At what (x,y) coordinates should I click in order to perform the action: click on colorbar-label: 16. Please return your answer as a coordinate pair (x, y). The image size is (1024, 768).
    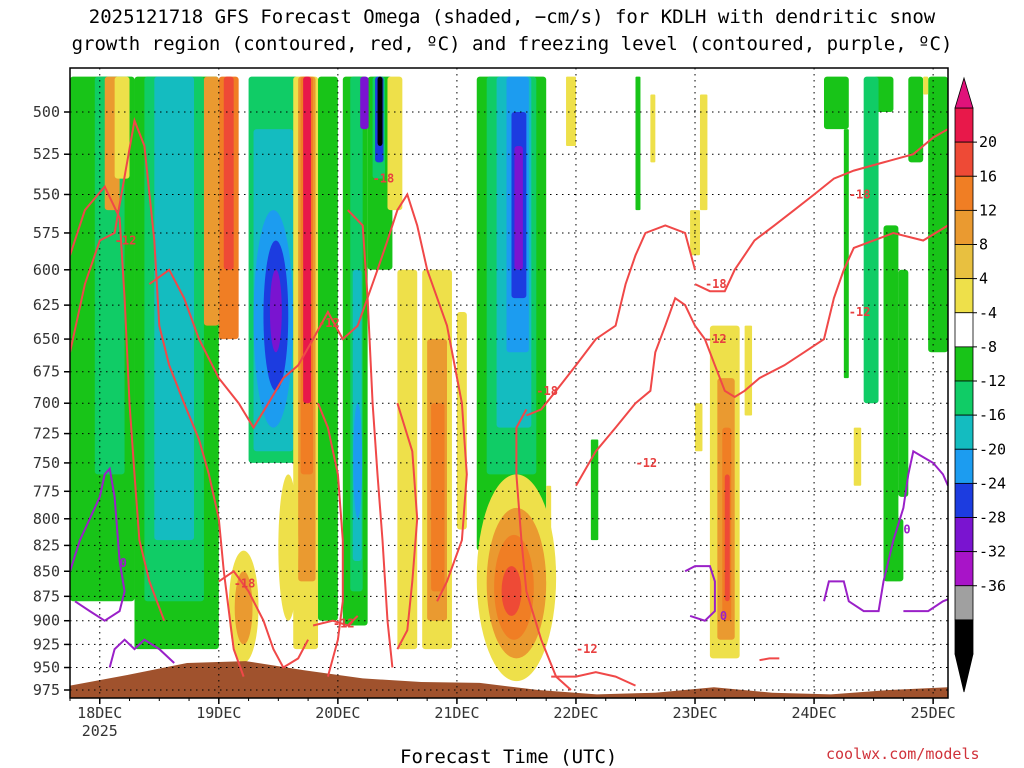
    Looking at the image, I should click on (988, 176).